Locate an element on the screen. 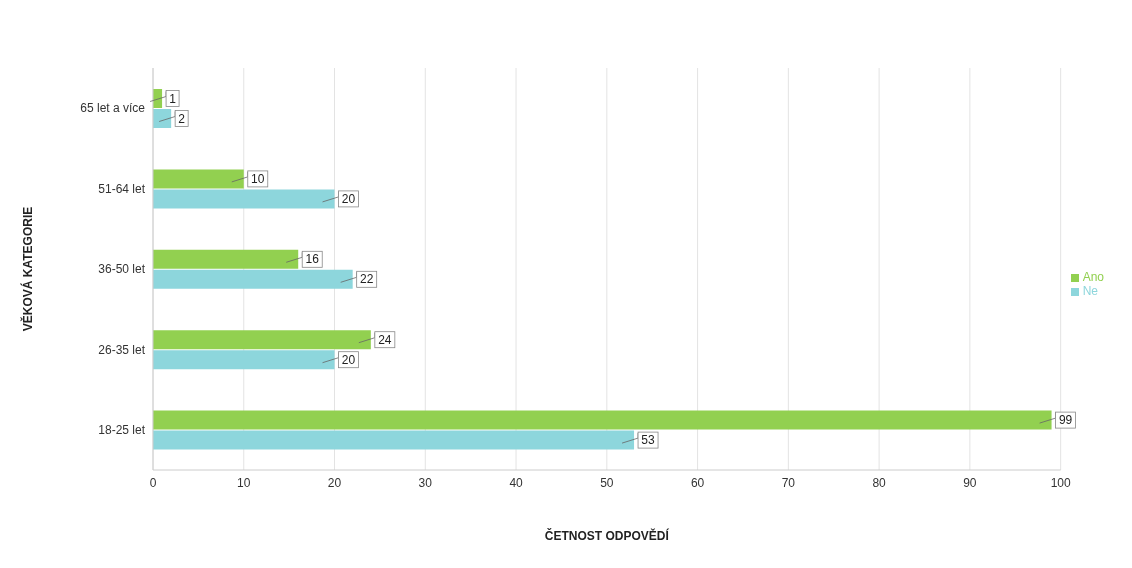 The width and height of the screenshot is (1132, 568). x-tick-label: 20 is located at coordinates (334, 482).